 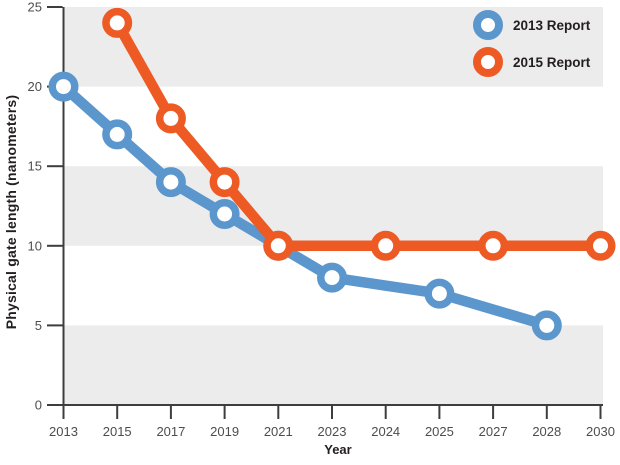 I want to click on legend-label-2013: 2013 Report, so click(x=552, y=25).